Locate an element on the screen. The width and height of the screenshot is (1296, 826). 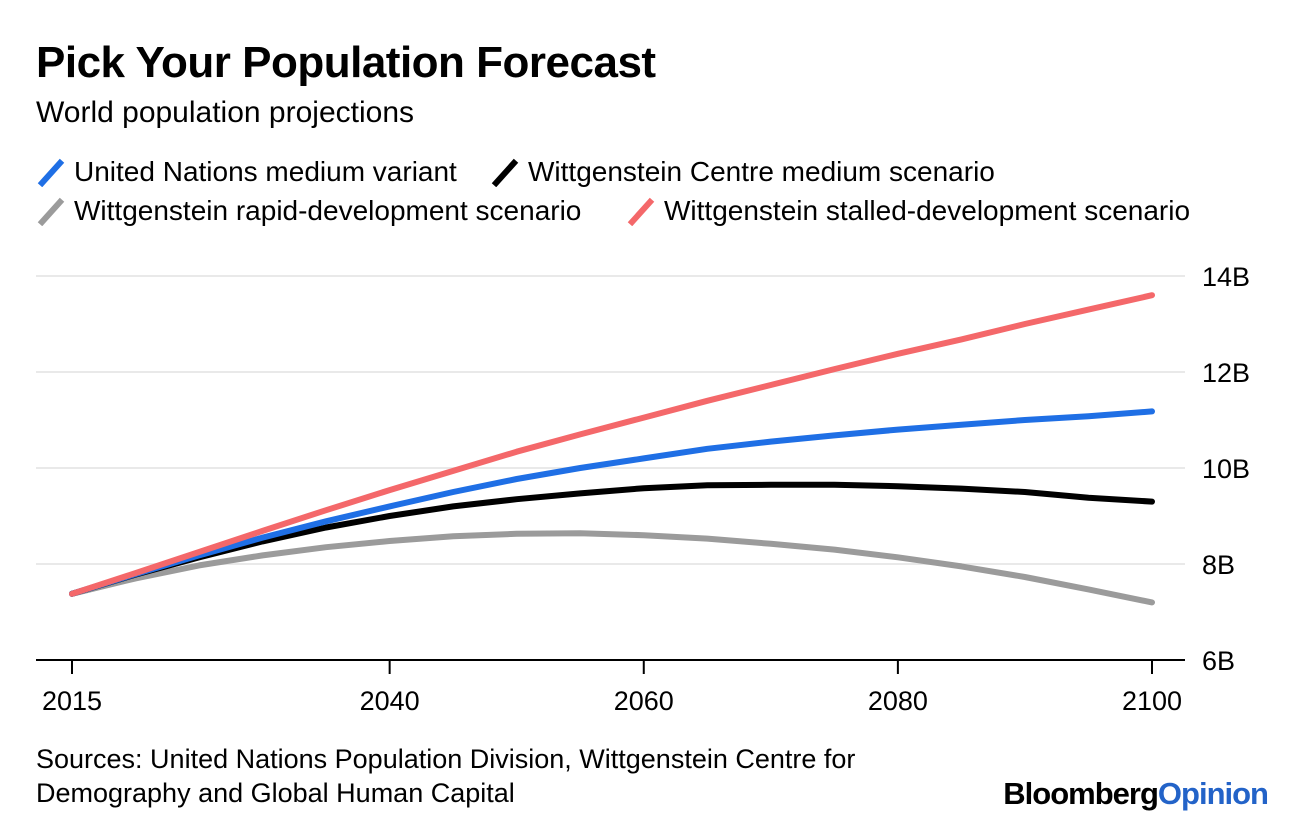
brand-logo-part1: Bloomberg is located at coordinates (1081, 793).